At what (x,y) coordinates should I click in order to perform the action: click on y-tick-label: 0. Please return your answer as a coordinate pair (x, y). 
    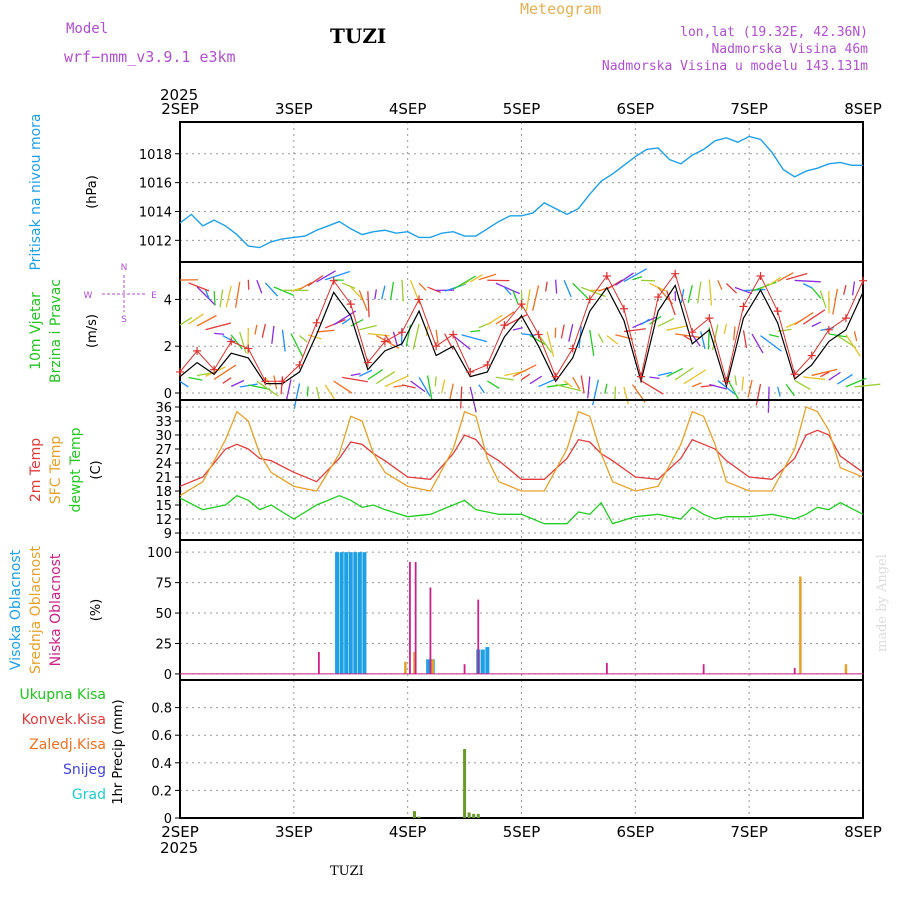
    Looking at the image, I should click on (168, 675).